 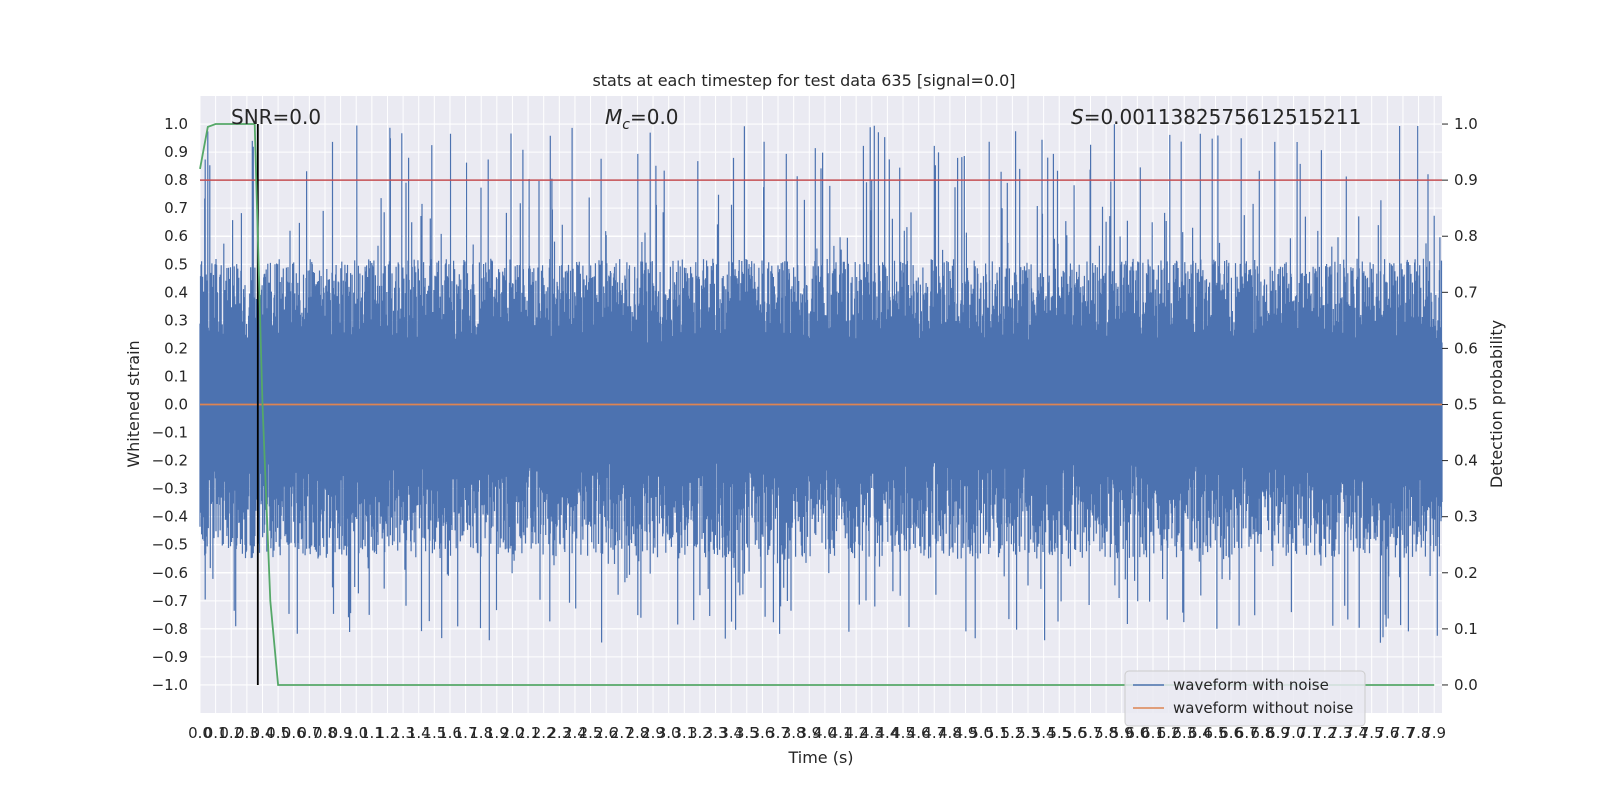 I want to click on legend-label-clean: waveform without noise, so click(x=1263, y=708).